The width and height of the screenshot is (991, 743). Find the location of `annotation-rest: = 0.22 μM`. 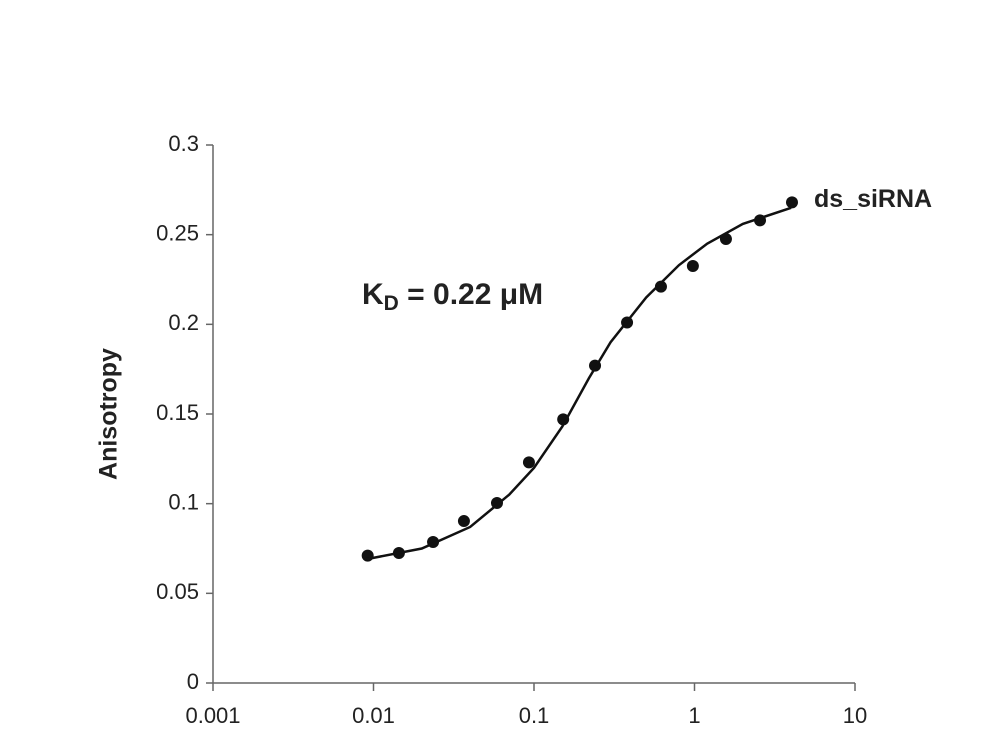

annotation-rest: = 0.22 μM is located at coordinates (471, 294).